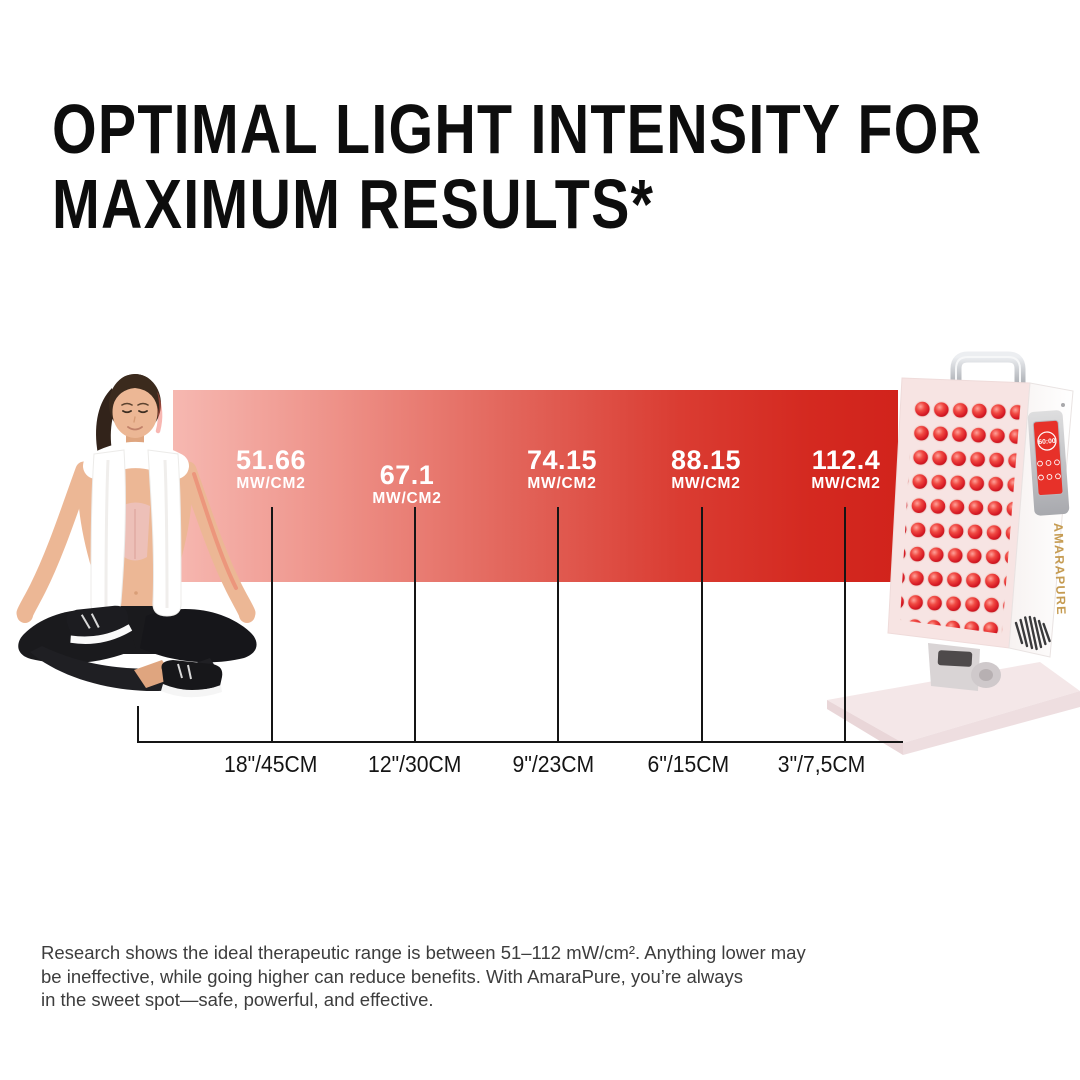 The height and width of the screenshot is (1080, 1080). Describe the element at coordinates (960, 514) in the screenshot. I see `led-array` at that location.